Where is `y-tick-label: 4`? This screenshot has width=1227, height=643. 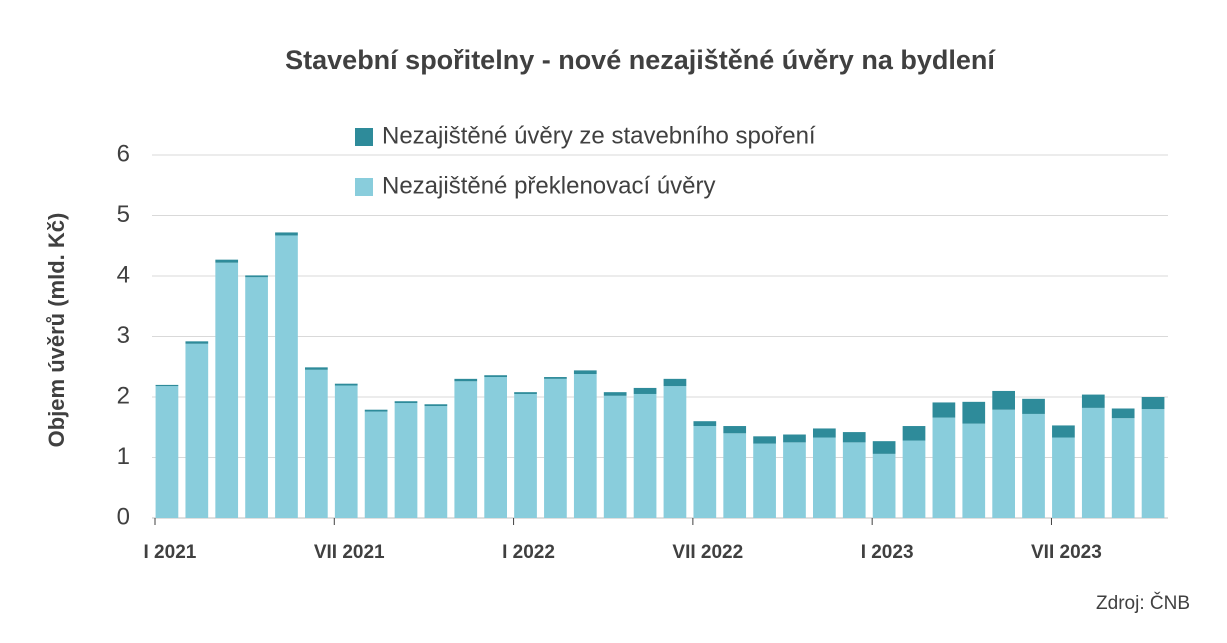
y-tick-label: 4 is located at coordinates (123, 274).